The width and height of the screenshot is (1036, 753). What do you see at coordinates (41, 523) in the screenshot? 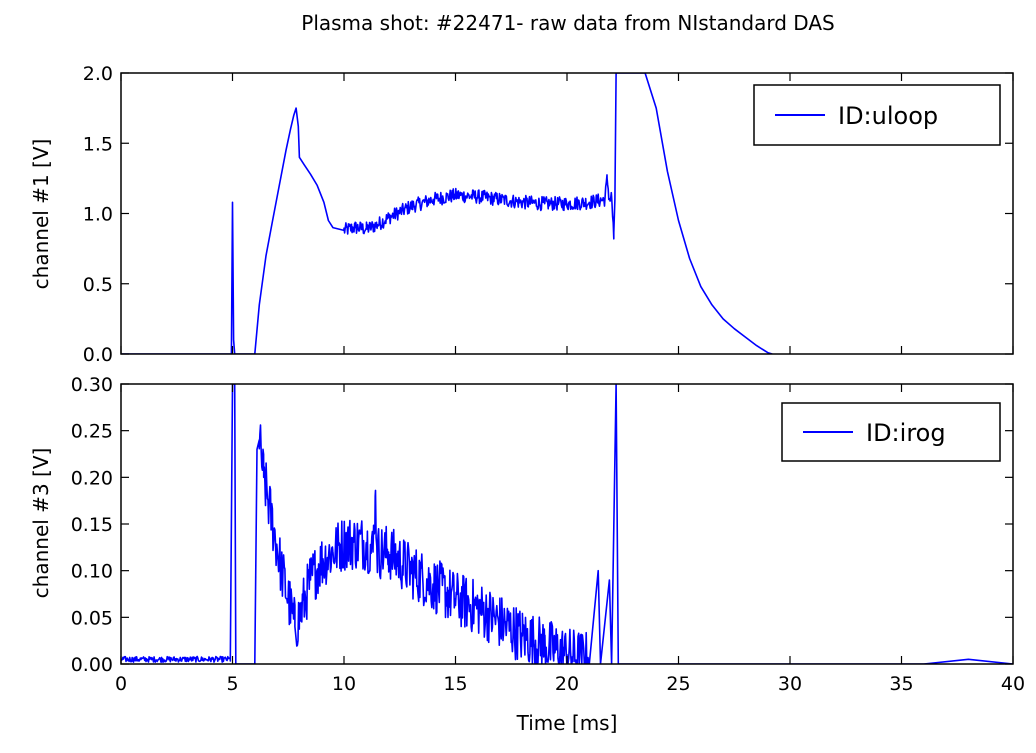
I see `irog-y-axis-label: channel #3 [V]` at bounding box center [41, 523].